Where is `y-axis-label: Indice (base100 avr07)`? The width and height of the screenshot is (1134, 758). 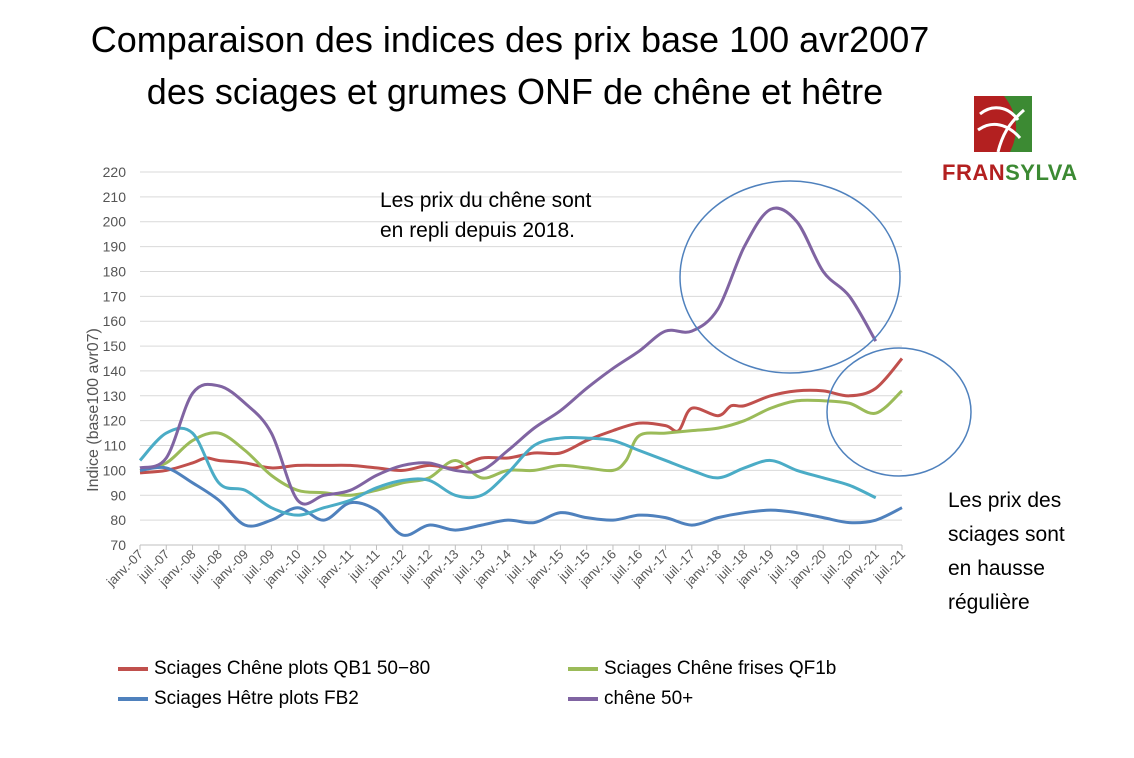 y-axis-label: Indice (base100 avr07) is located at coordinates (93, 410).